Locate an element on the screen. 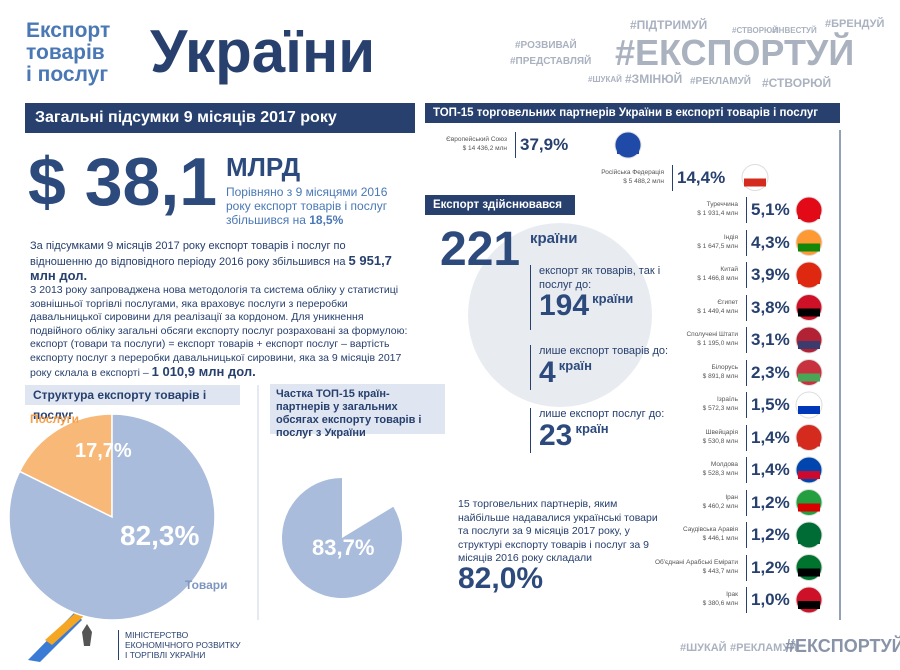  partner-name: Туреччина is located at coordinates (722, 204).